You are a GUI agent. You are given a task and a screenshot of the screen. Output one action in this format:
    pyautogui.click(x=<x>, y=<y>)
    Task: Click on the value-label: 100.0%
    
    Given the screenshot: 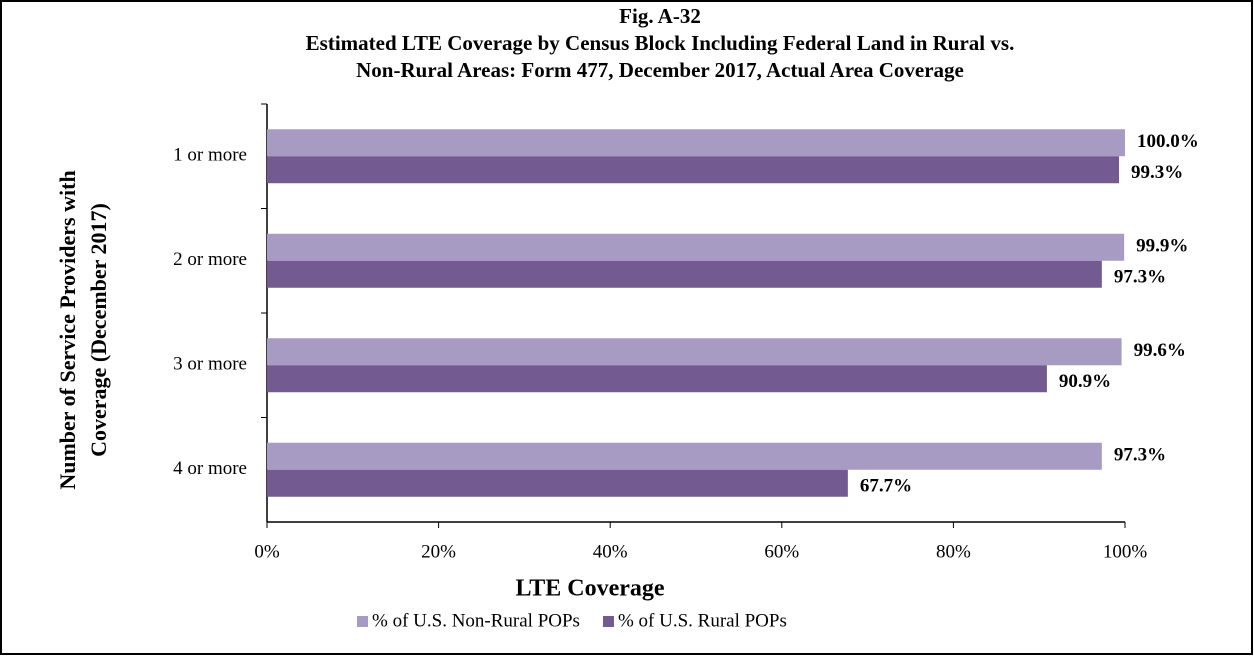 What is the action you would take?
    pyautogui.click(x=1168, y=141)
    